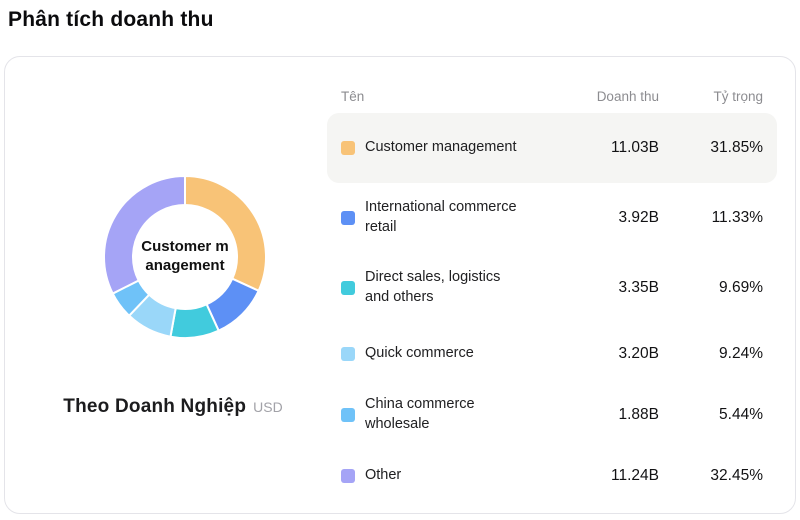 The height and width of the screenshot is (520, 800). What do you see at coordinates (638, 217) in the screenshot?
I see `segment-revenue: 3.92B` at bounding box center [638, 217].